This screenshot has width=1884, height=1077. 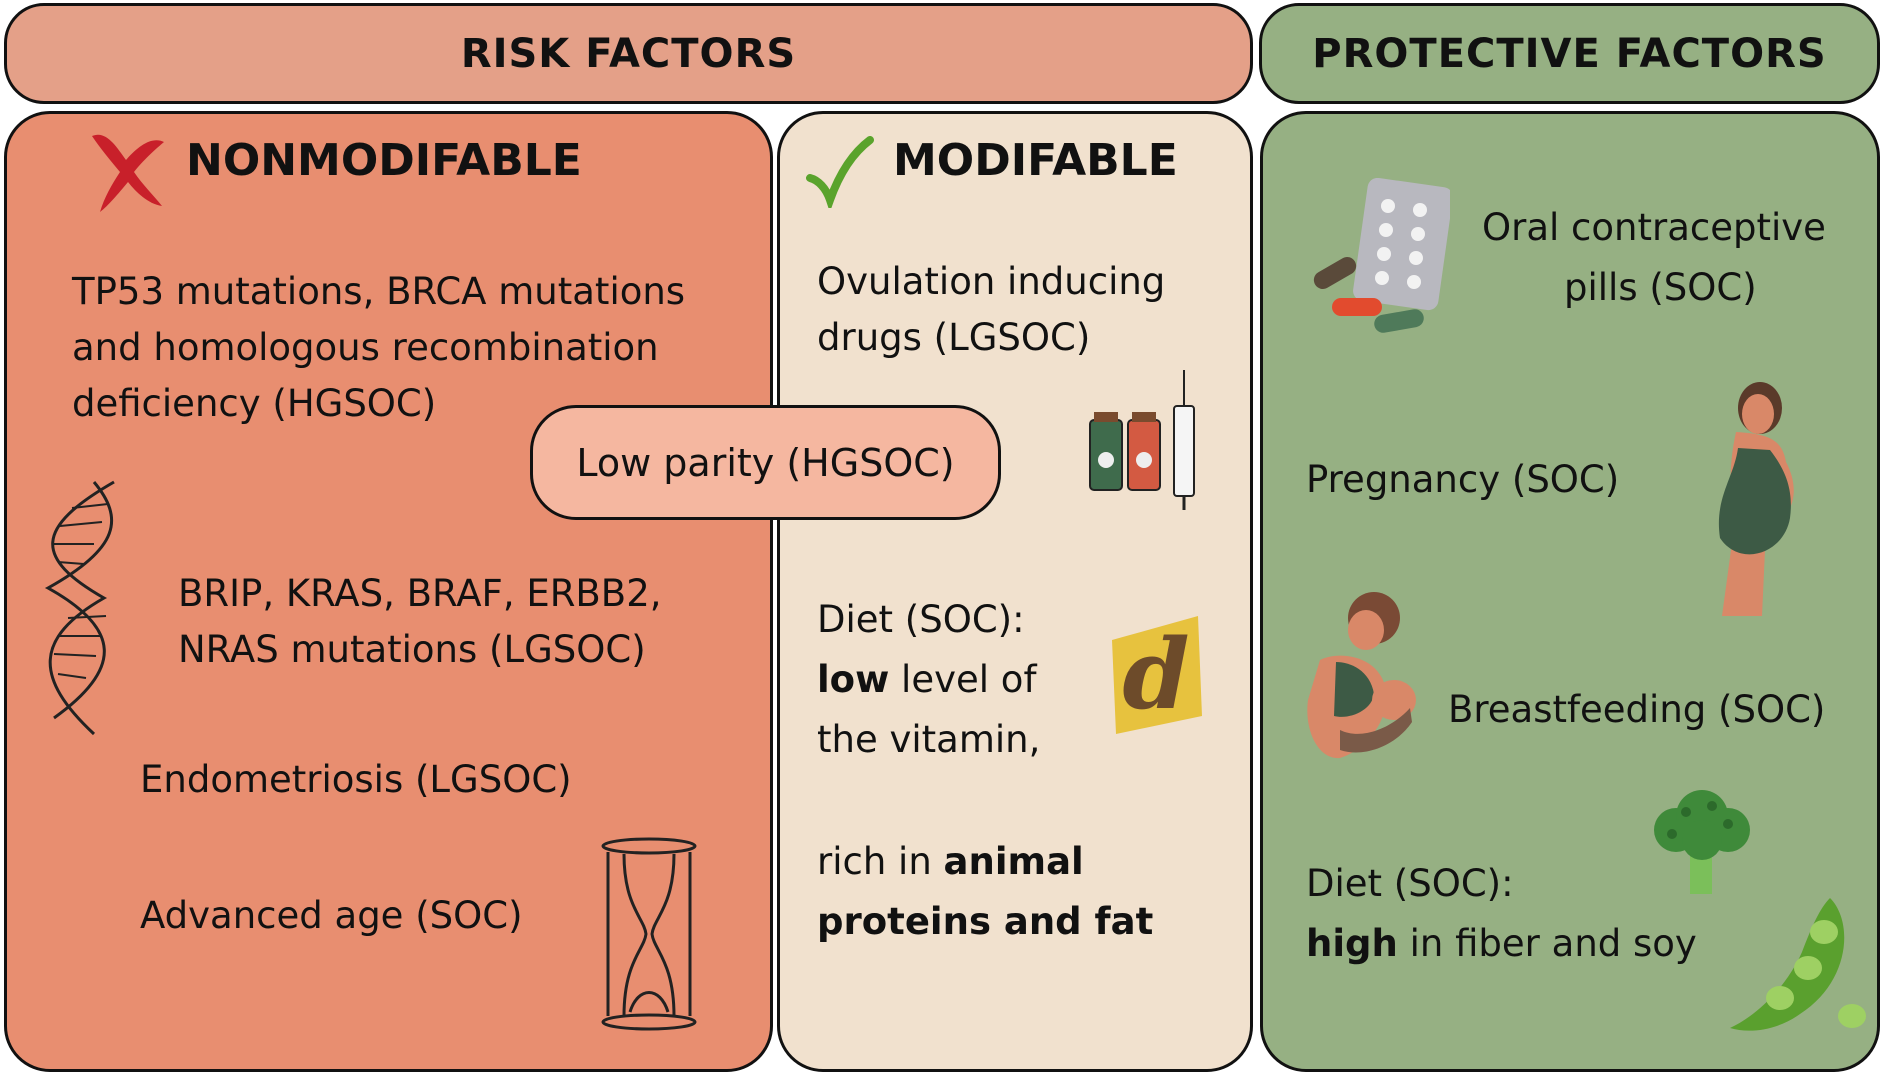 What do you see at coordinates (356, 779) in the screenshot?
I see `nonmod-item-3: Endometriosis (LGSOC)` at bounding box center [356, 779].